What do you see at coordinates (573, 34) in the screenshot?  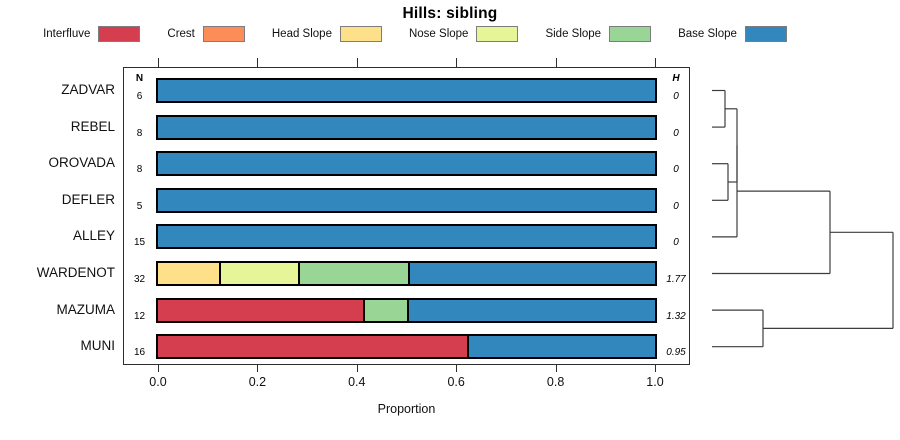 I see `legend-label: Side Slope` at bounding box center [573, 34].